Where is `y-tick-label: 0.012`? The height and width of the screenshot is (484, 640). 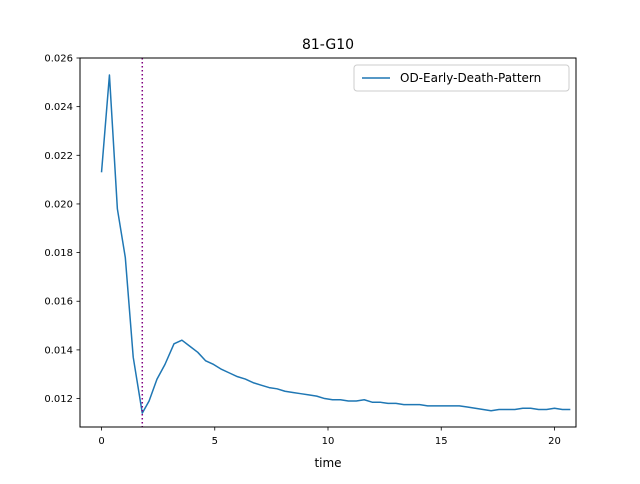 y-tick-label: 0.012 is located at coordinates (58, 399).